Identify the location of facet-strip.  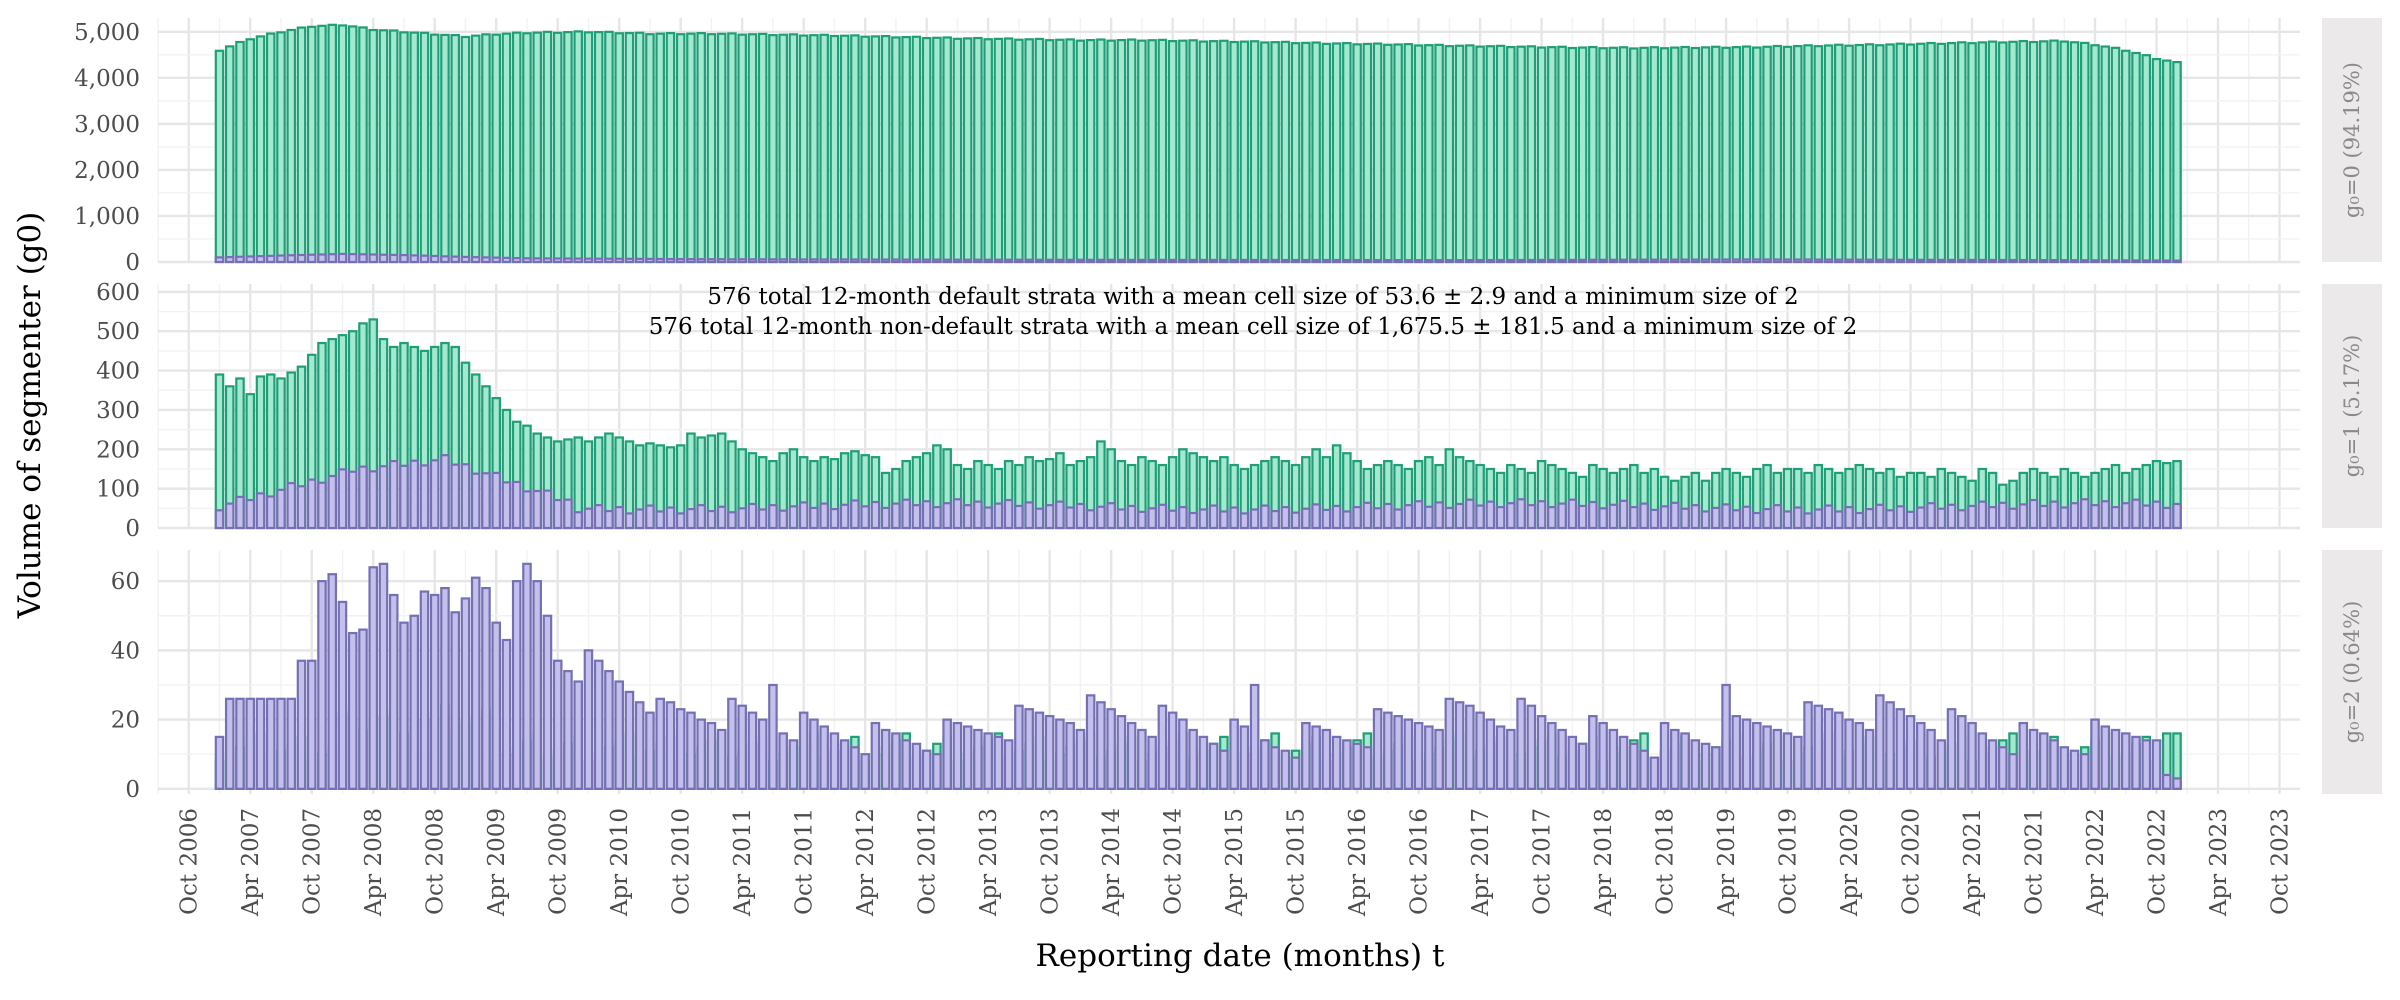
(2352, 672).